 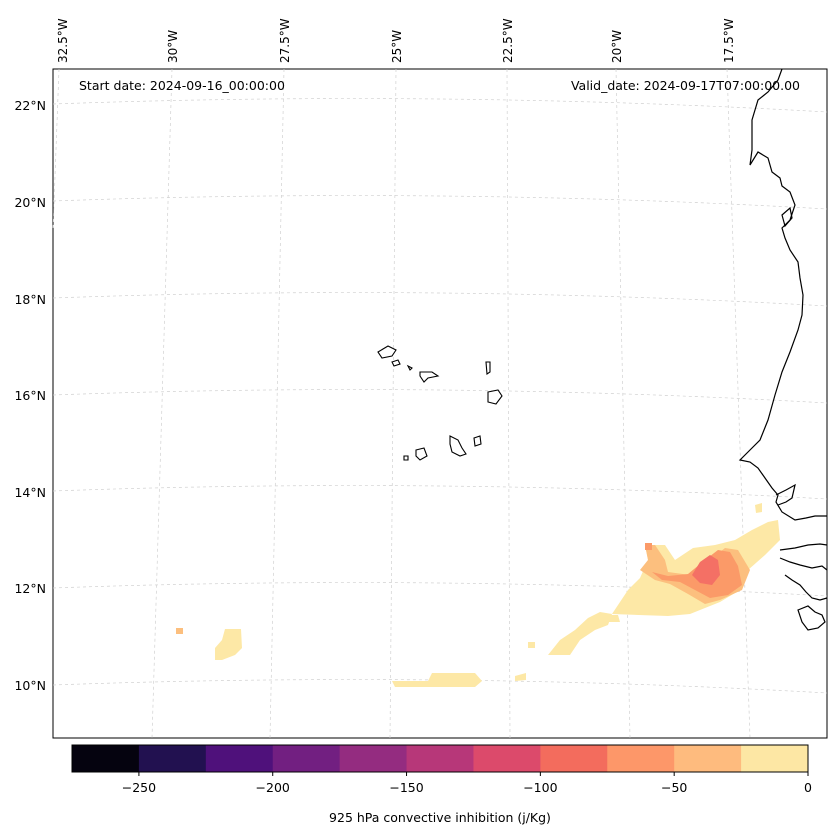 What do you see at coordinates (612, 618) in the screenshot?
I see `cin-field-lightest-islet-a` at bounding box center [612, 618].